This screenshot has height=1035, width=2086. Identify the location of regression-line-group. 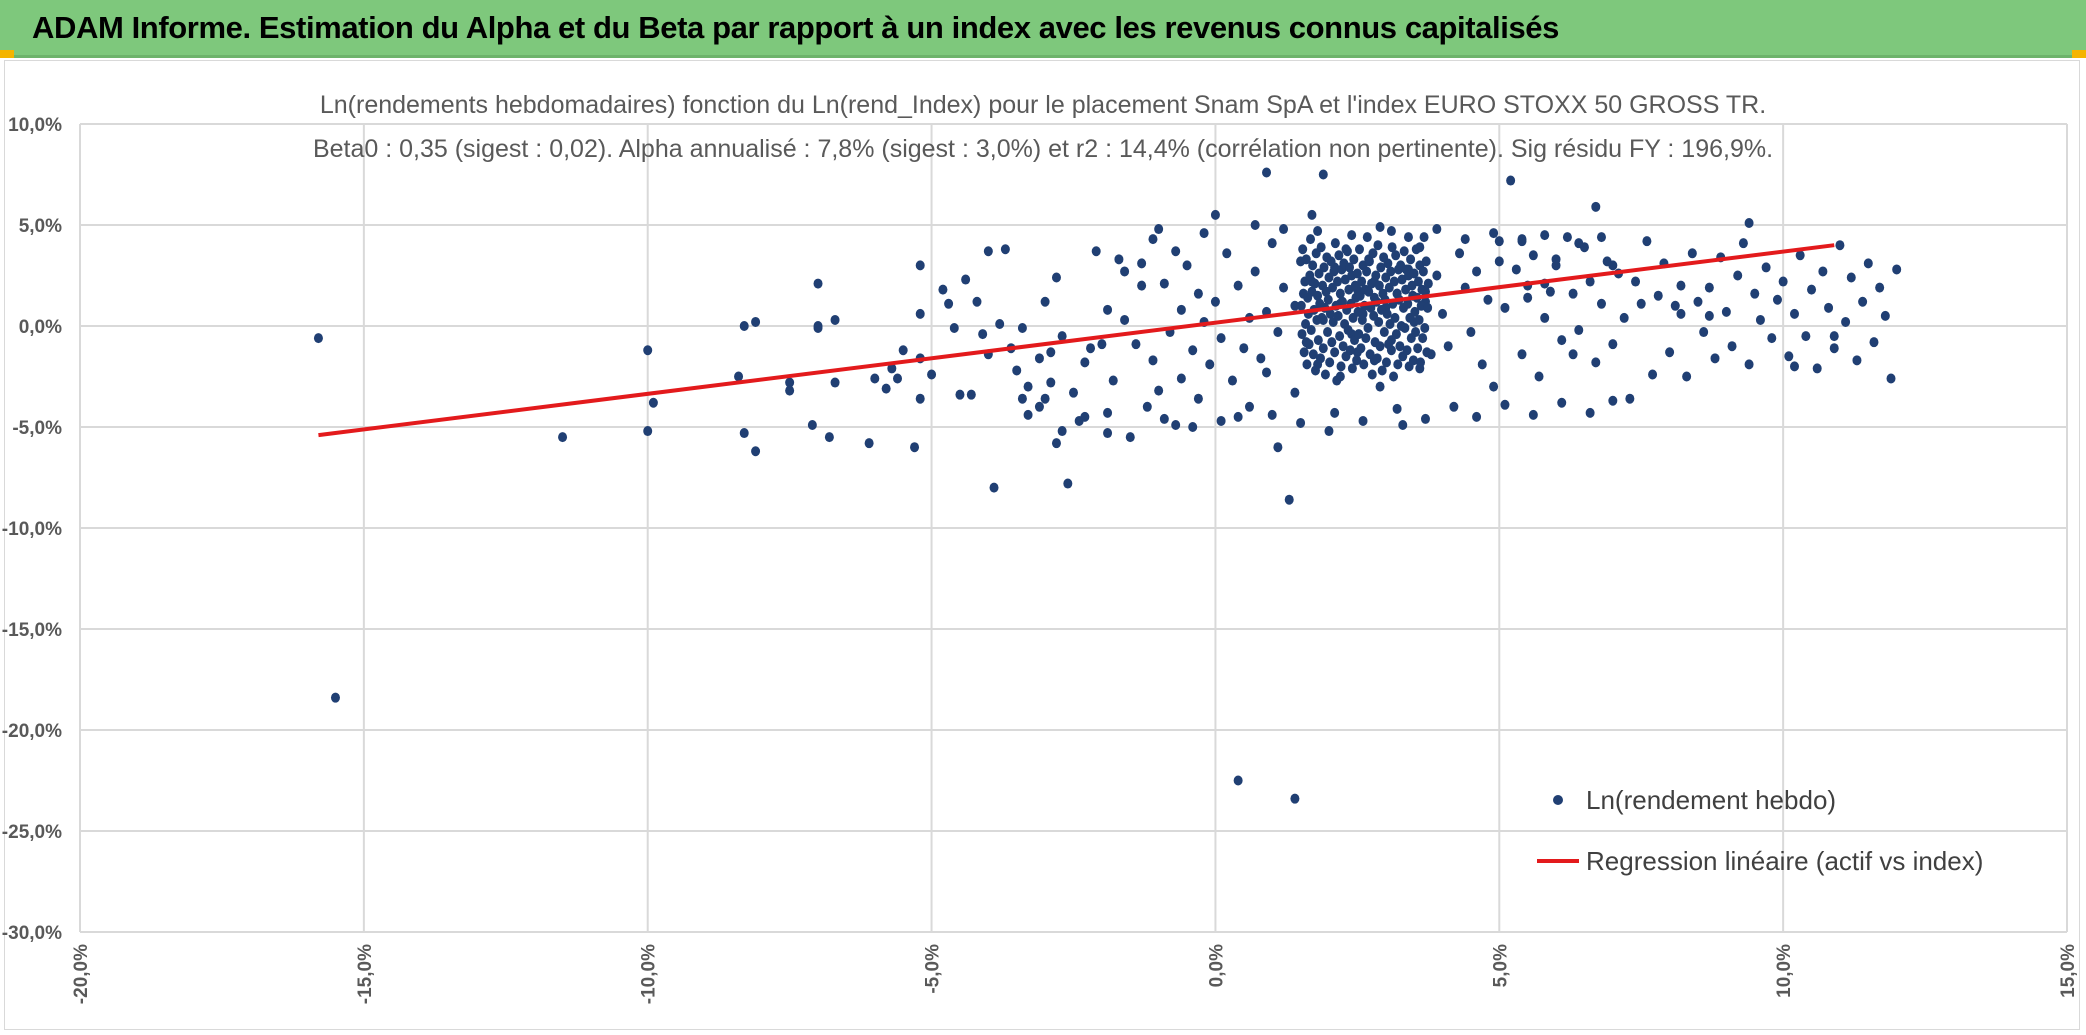
(1076, 340).